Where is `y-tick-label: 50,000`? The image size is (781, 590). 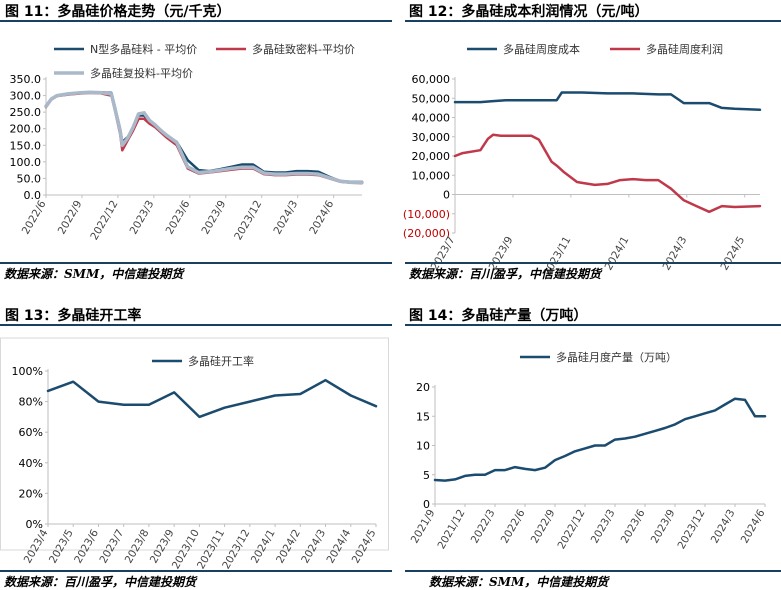
y-tick-label: 50,000 is located at coordinates (431, 98).